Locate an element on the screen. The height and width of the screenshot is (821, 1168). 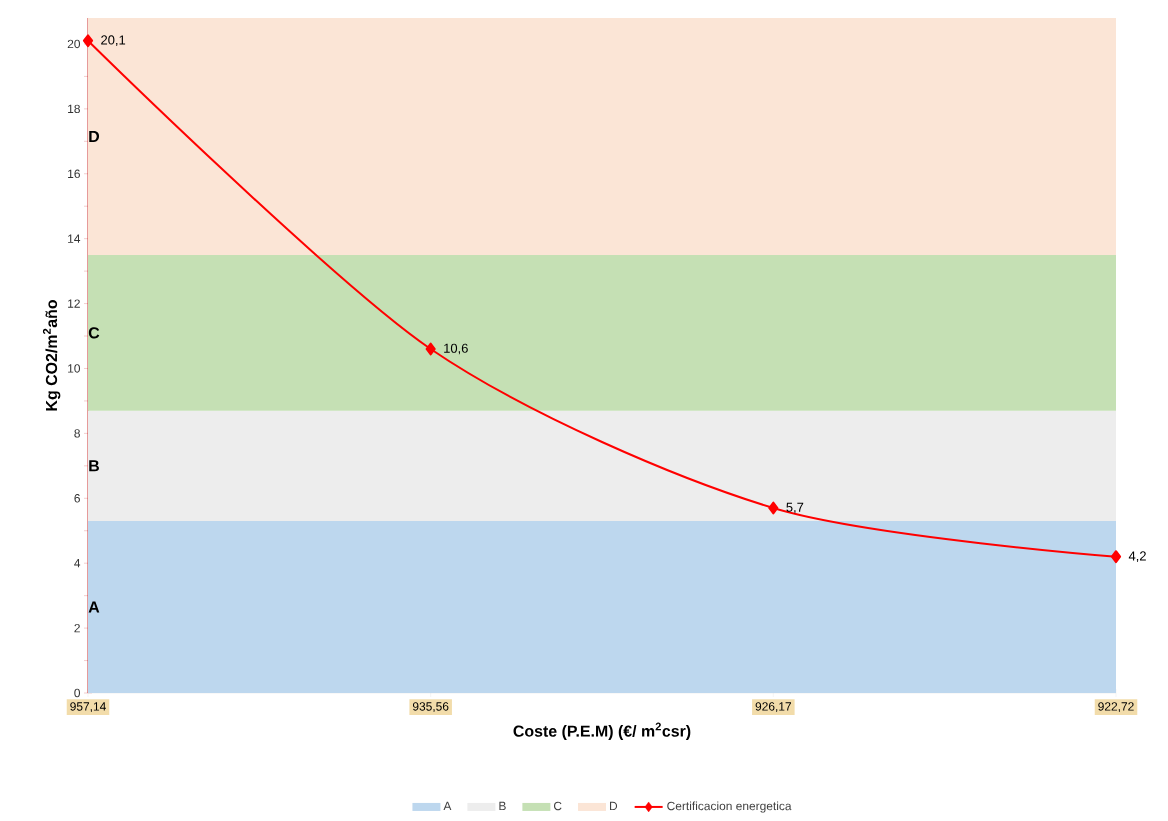
legend-label: Certificacion energetica is located at coordinates (729, 807).